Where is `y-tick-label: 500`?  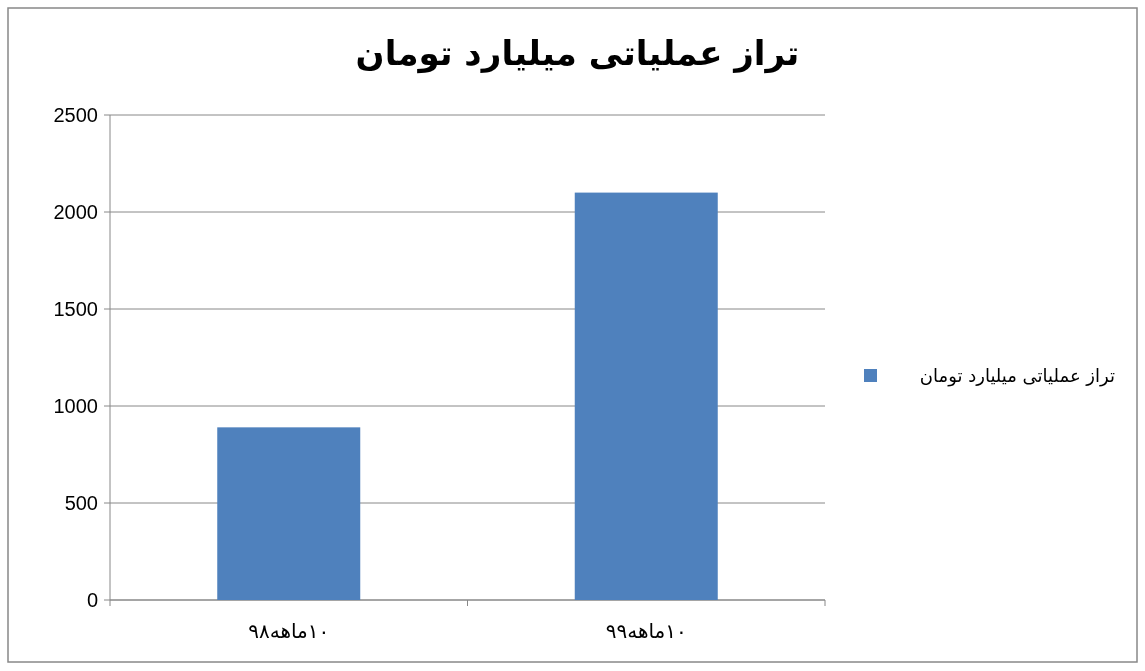
y-tick-label: 500 is located at coordinates (81, 503).